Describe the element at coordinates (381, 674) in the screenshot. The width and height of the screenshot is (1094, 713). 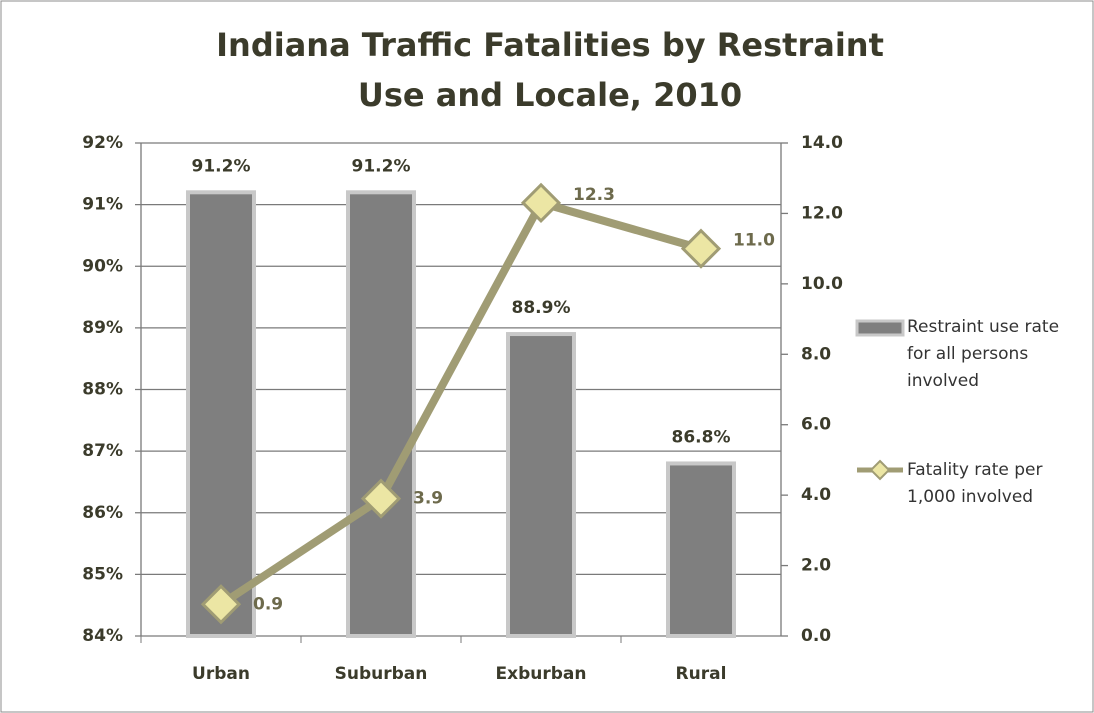
I see `x-tick-label: Suburban` at that location.